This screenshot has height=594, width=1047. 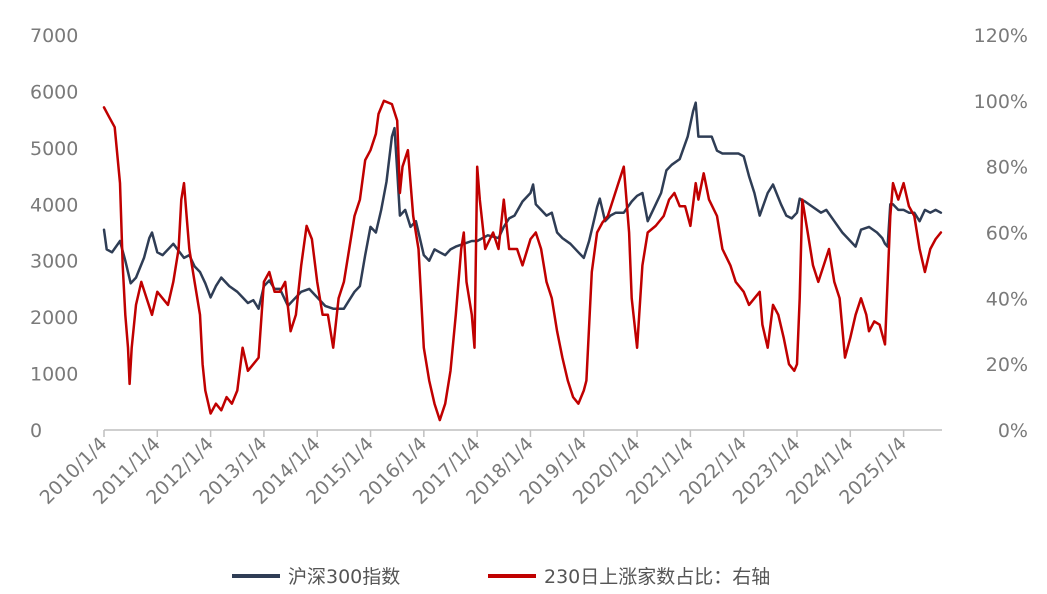 What do you see at coordinates (36, 431) in the screenshot?
I see `left-axis-tick-label: 0` at bounding box center [36, 431].